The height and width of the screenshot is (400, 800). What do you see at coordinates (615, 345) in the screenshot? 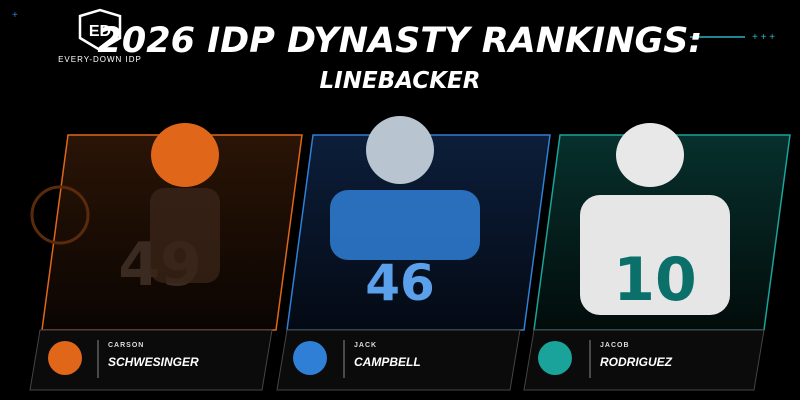
I see `first-name: JACOB` at bounding box center [615, 345].